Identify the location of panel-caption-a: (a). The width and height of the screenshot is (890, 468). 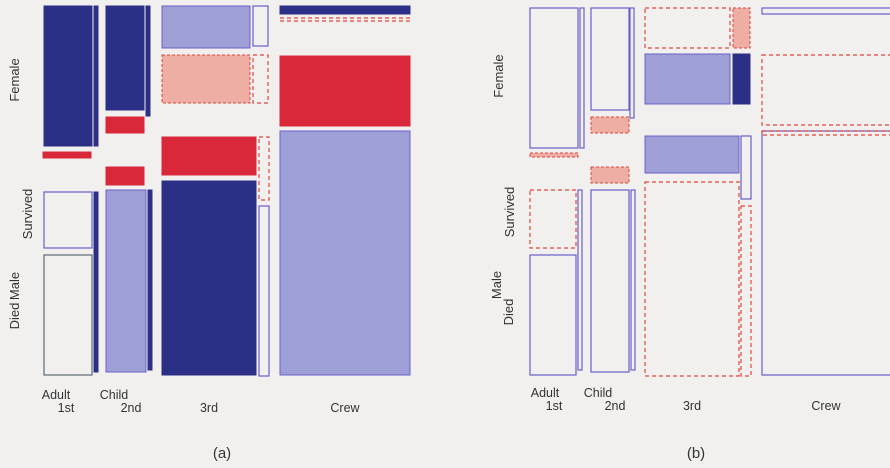
(222, 453).